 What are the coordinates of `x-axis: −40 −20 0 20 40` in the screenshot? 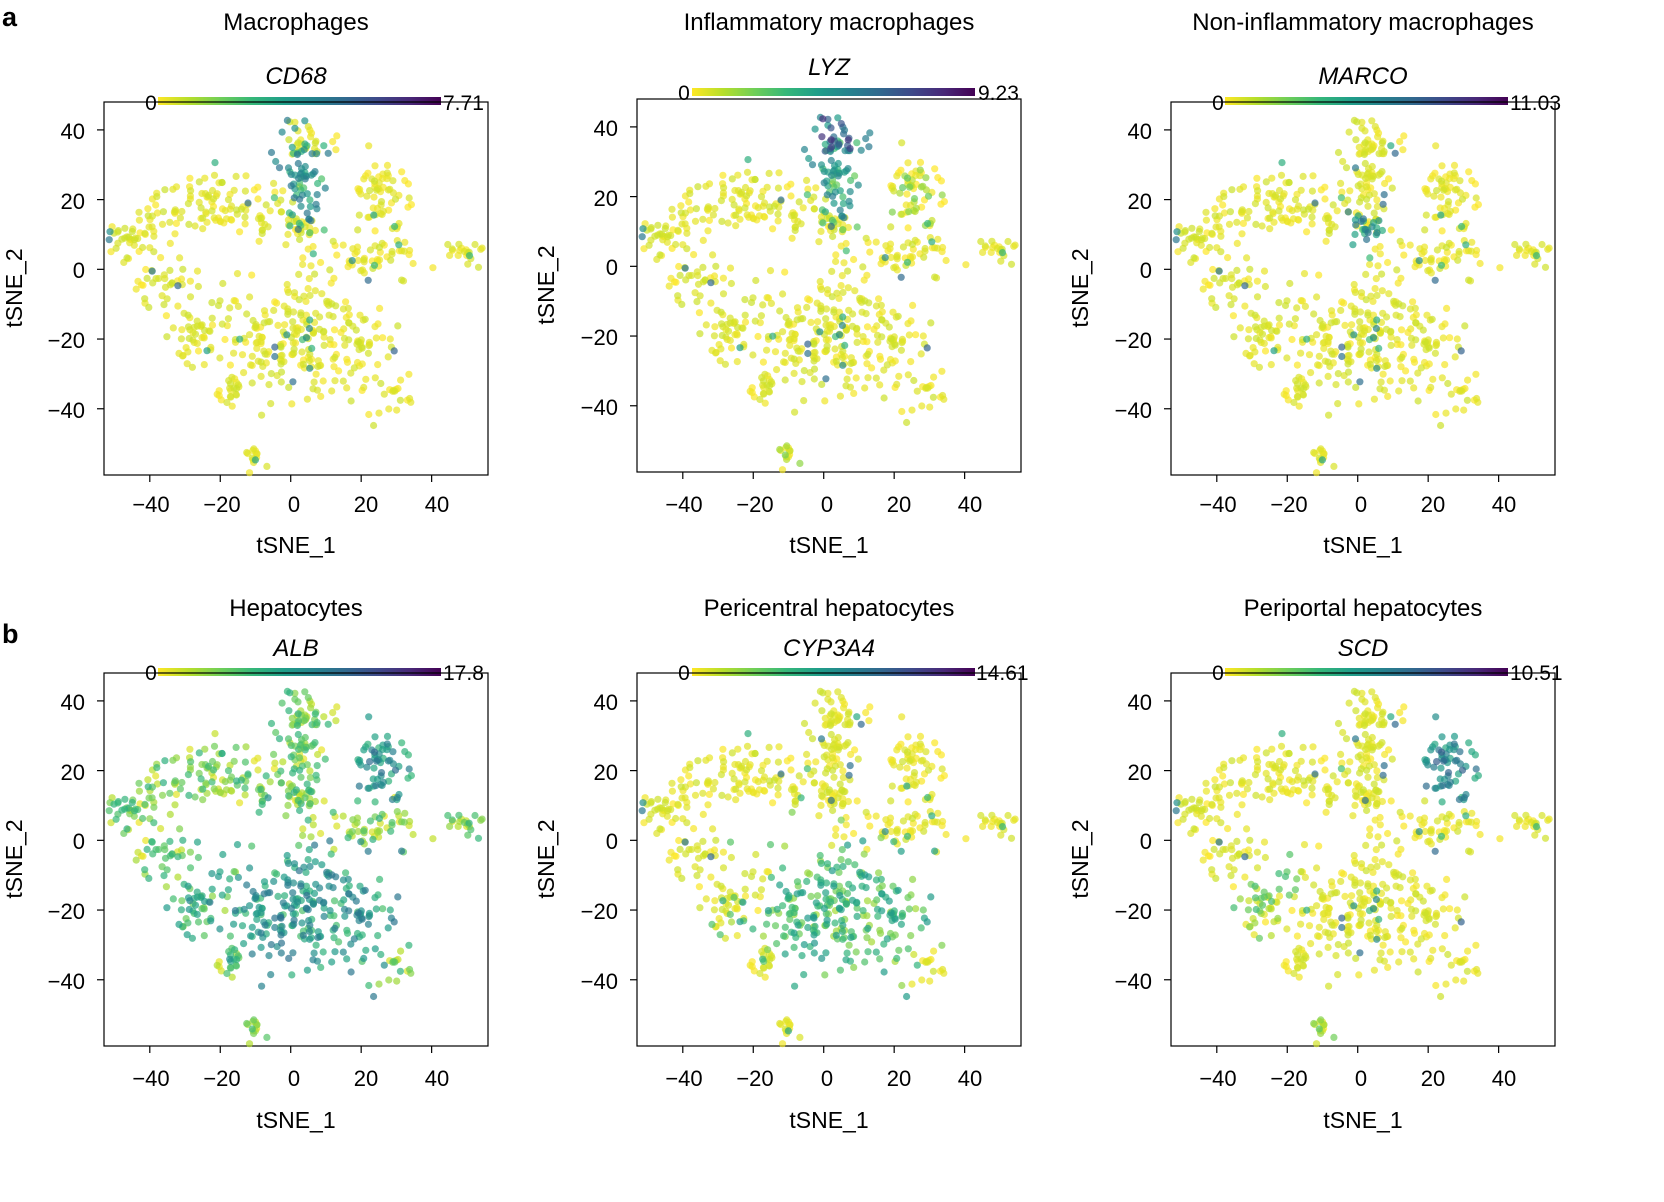 It's located at (290, 1068).